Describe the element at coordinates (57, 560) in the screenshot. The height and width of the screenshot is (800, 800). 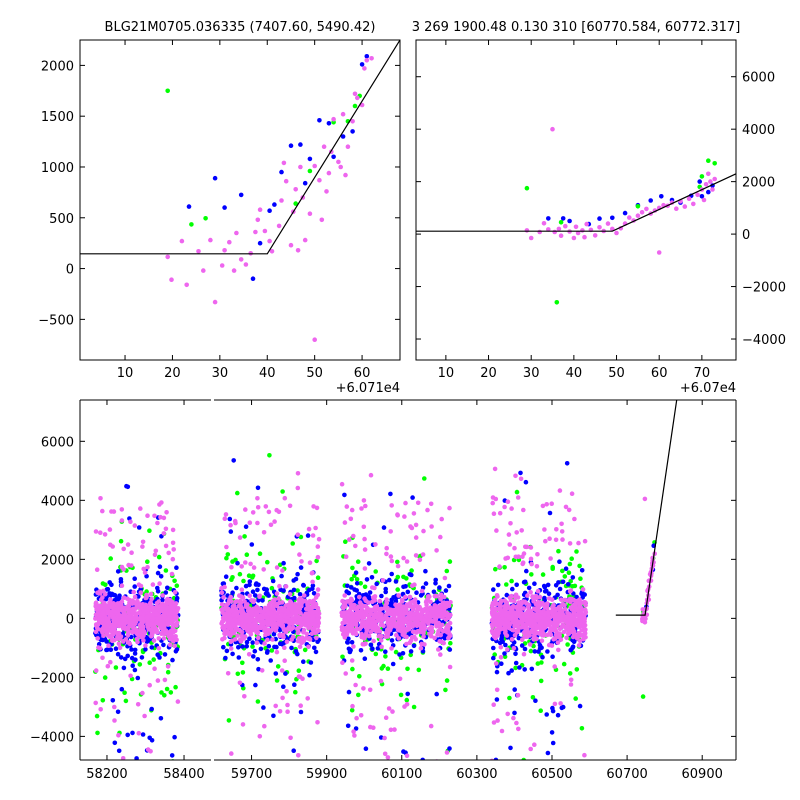
I see `y-tick-label: 2000` at that location.